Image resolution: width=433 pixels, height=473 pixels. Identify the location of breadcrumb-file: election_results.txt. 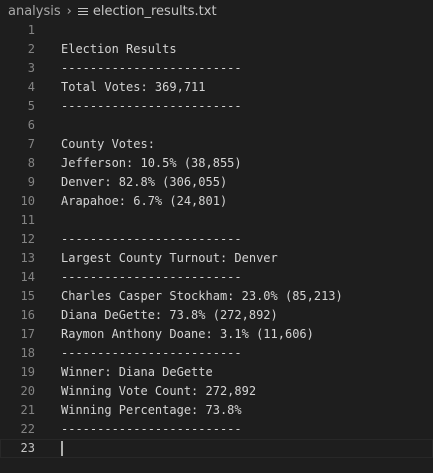
(154, 11).